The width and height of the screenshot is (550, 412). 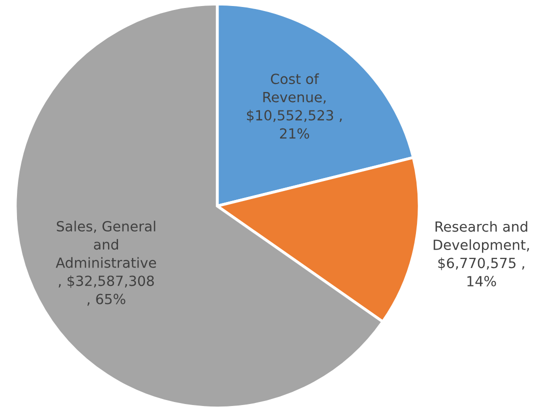 I want to click on data-label: , $32,587,308 , 65%, so click(x=106, y=290).